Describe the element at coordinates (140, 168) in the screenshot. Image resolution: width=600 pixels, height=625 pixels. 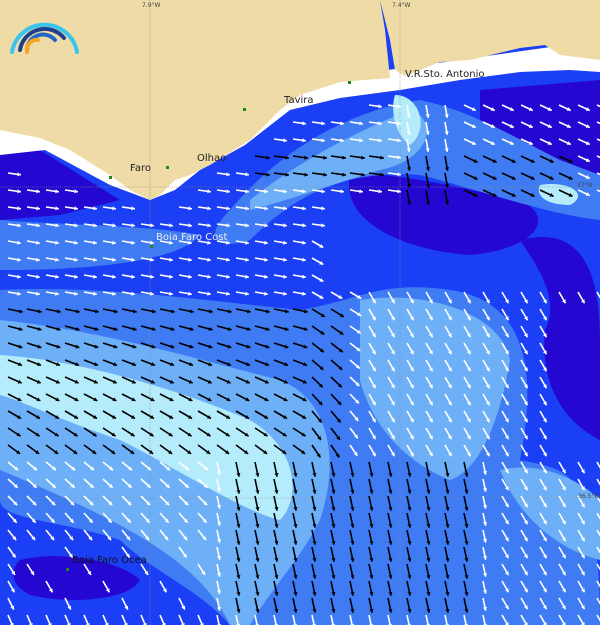
I see `place-label-faro: Faro` at that location.